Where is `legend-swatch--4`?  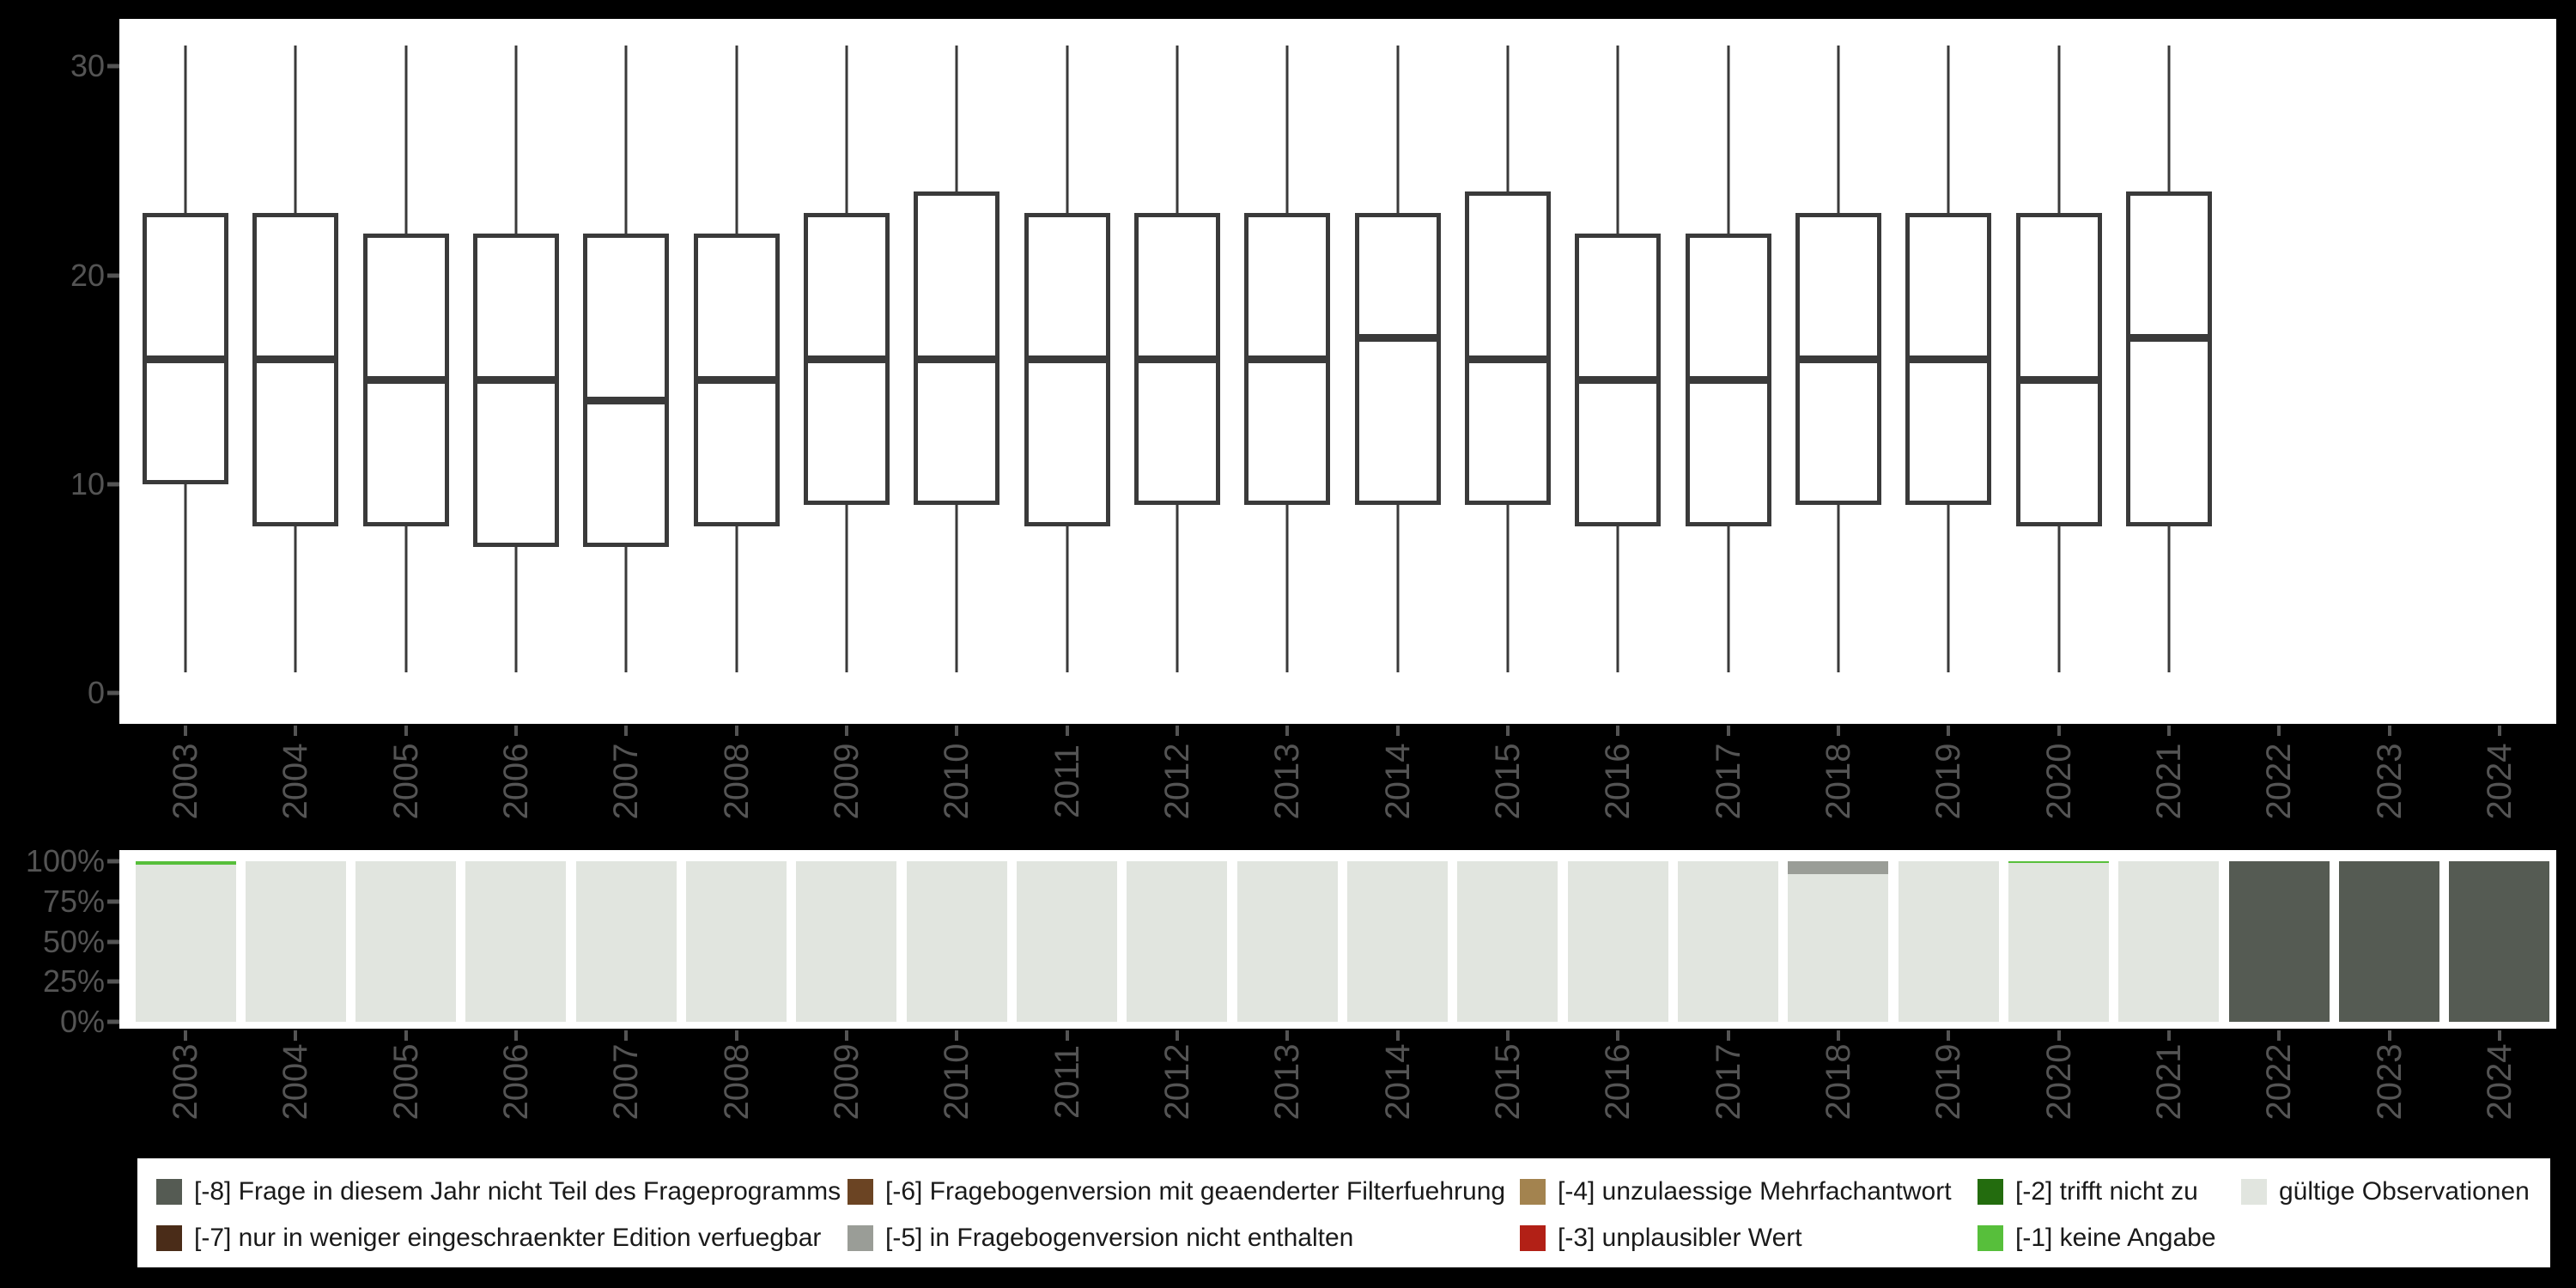 legend-swatch--4 is located at coordinates (1533, 1192).